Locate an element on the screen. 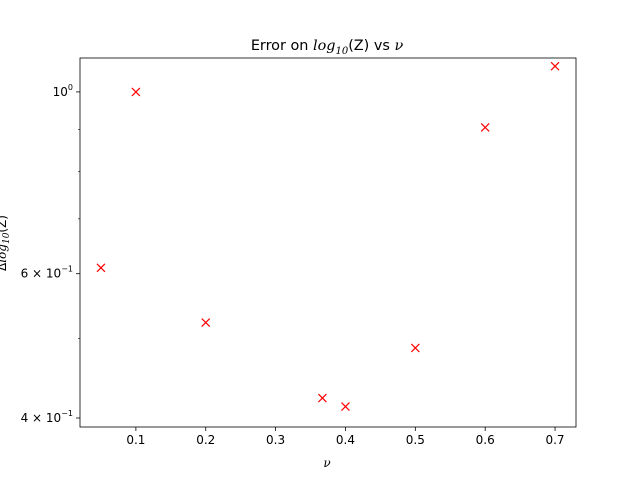 The height and width of the screenshot is (480, 640). x-tick-label: 0.4 is located at coordinates (345, 440).